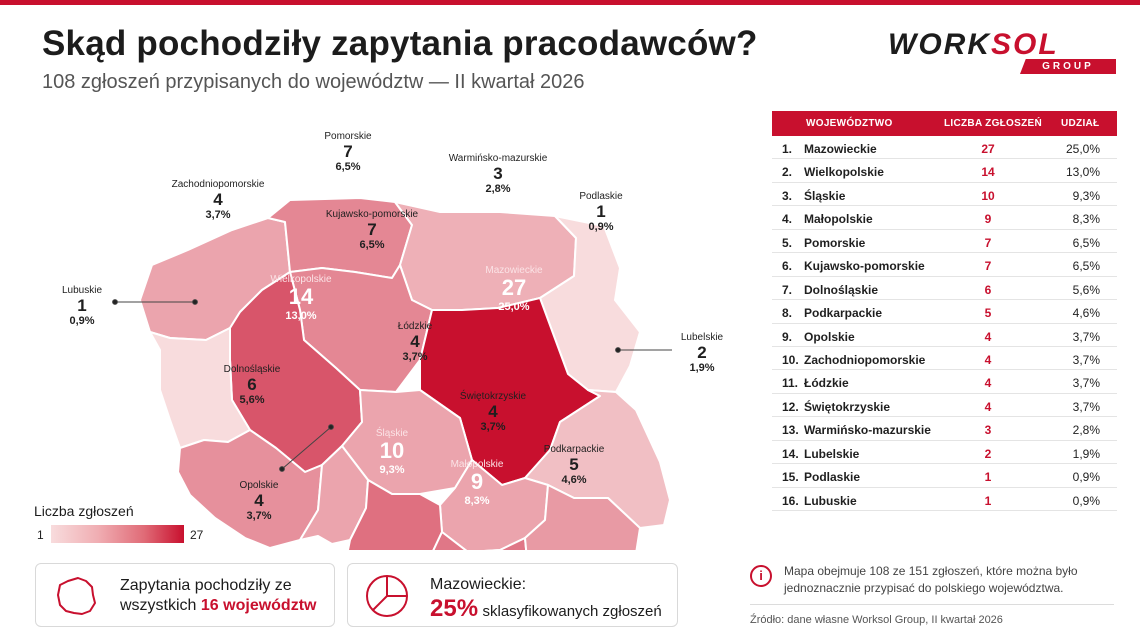 The image size is (1140, 642). I want to click on region-opolskie, so click(334, 495).